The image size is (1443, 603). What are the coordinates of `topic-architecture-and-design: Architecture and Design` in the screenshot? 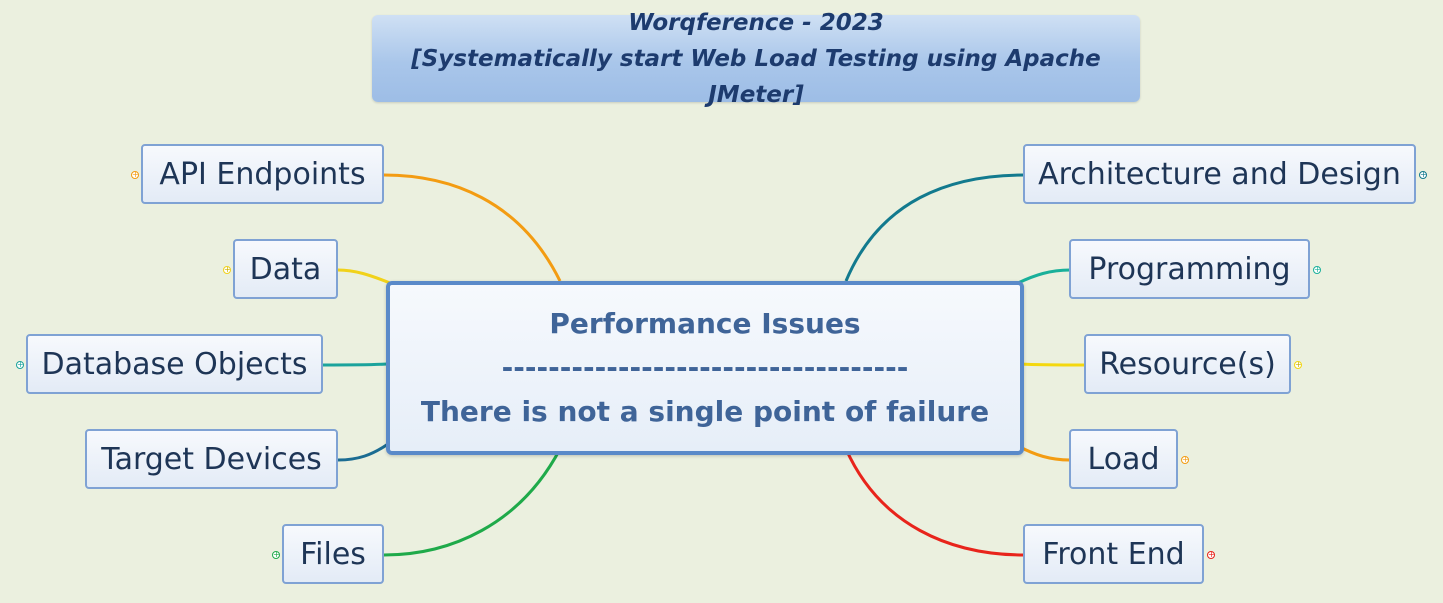 It's located at (1219, 174).